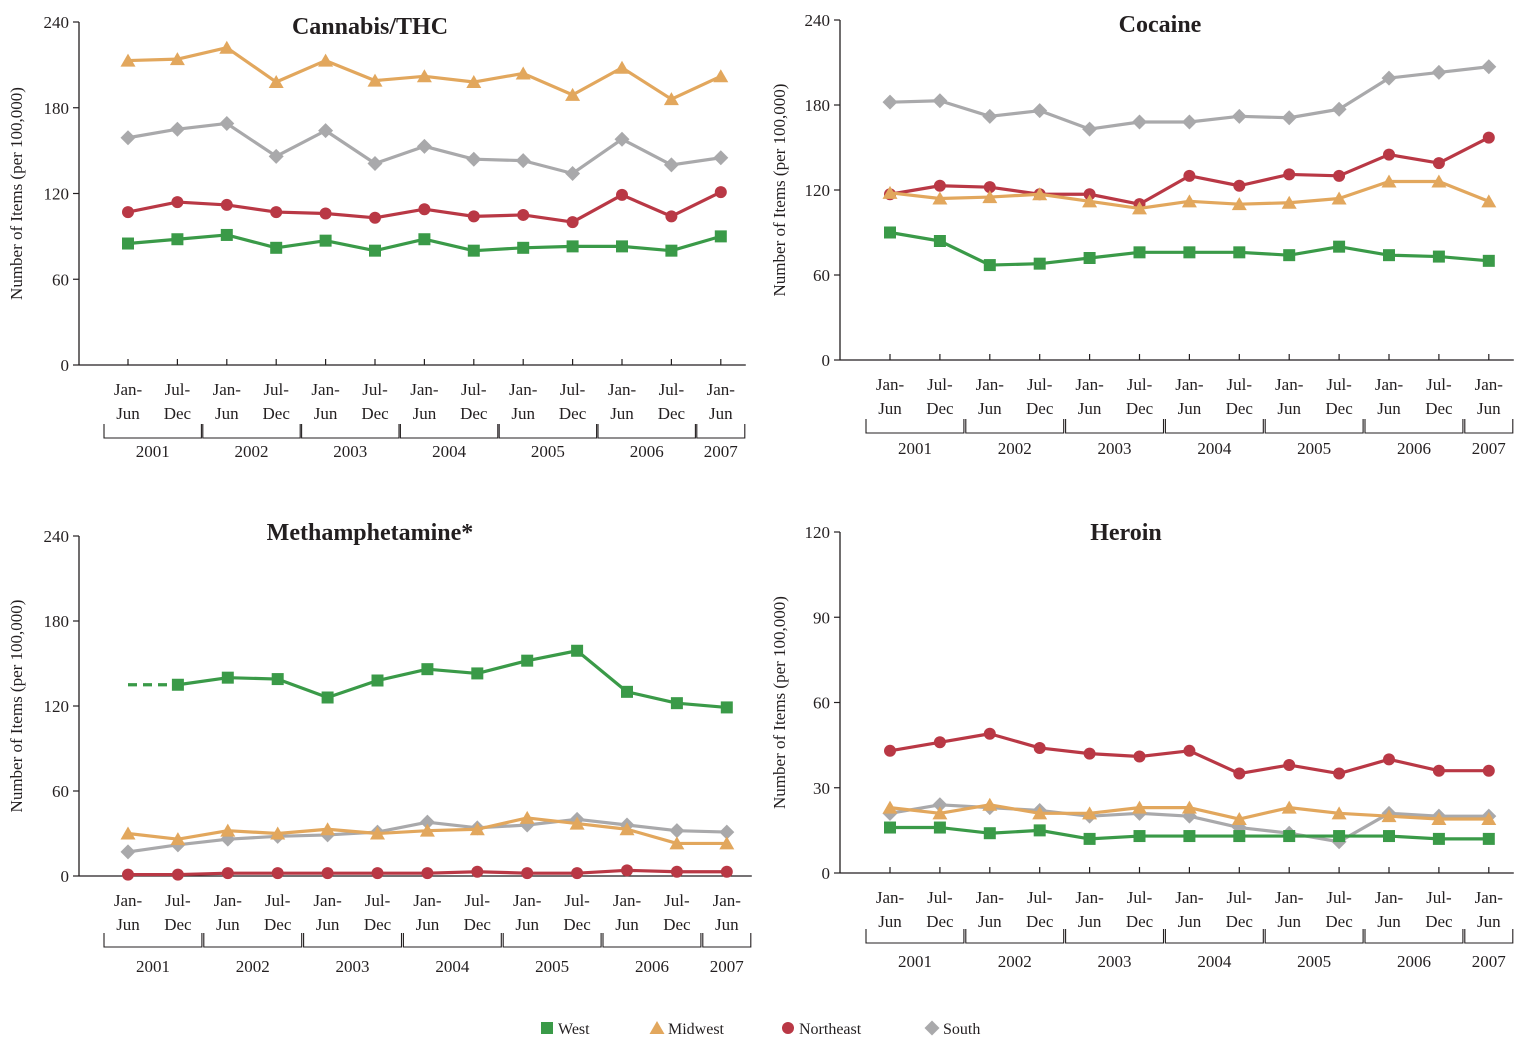  I want to click on legend-label-midwest: Midwest, so click(696, 1029).